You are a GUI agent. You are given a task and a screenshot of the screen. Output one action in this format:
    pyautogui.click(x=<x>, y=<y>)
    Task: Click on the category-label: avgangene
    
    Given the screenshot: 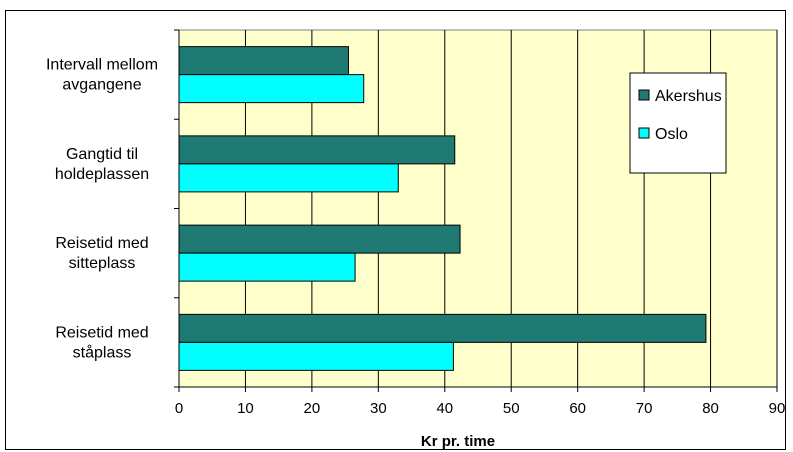 What is the action you would take?
    pyautogui.click(x=101, y=85)
    